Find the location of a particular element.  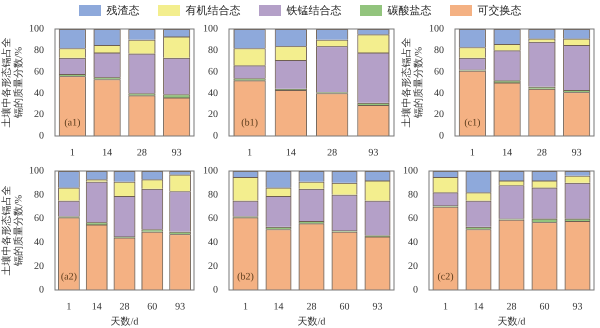

annotation: (b1) is located at coordinates (249, 123).